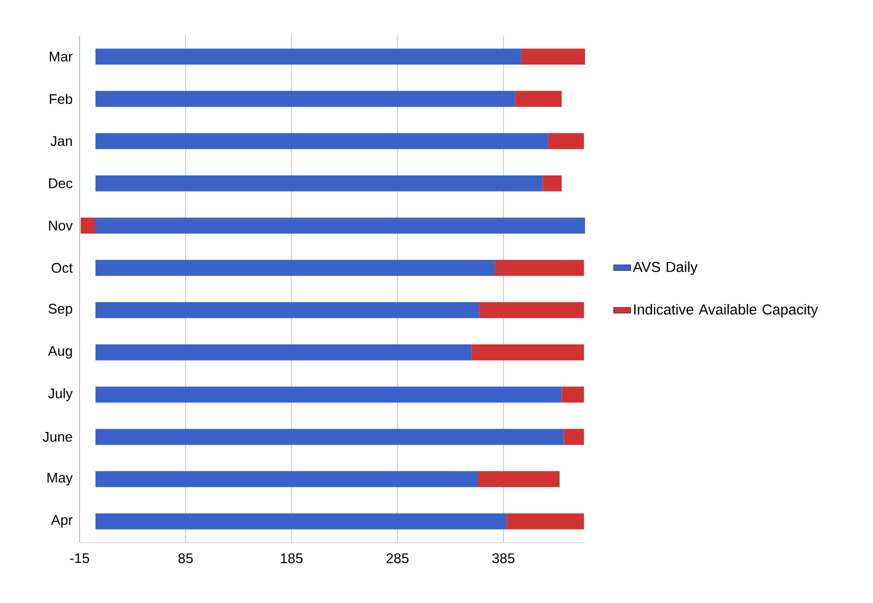 The image size is (873, 603). I want to click on y-tick-label: June, so click(57, 437).